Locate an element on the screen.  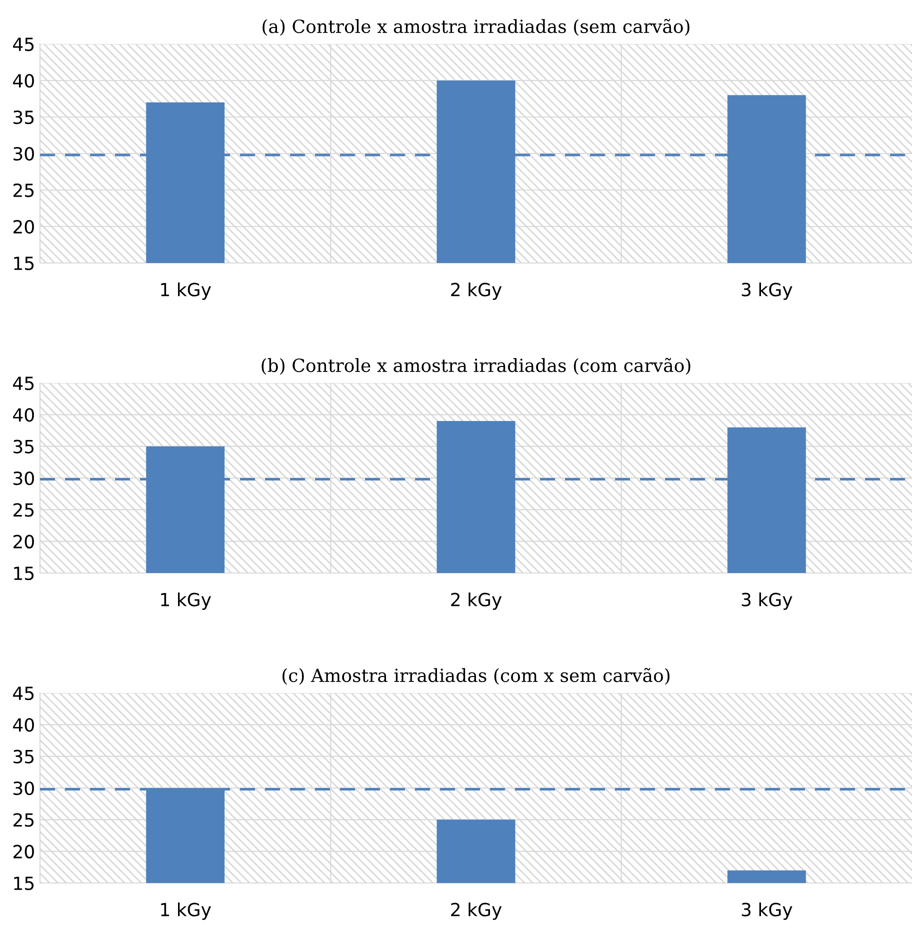
chart-title: (c) Amostra irradiadas (com x sem carvão) is located at coordinates (476, 676).